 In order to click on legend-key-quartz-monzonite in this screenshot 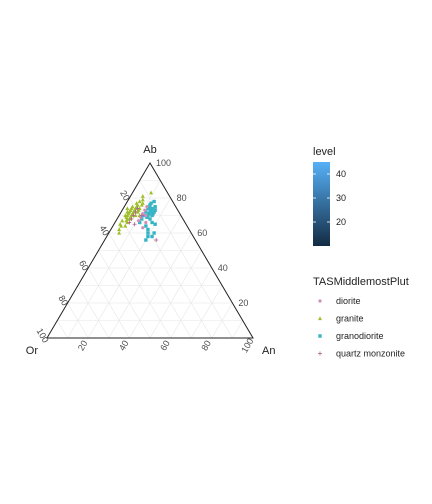, I will do `click(320, 353)`.